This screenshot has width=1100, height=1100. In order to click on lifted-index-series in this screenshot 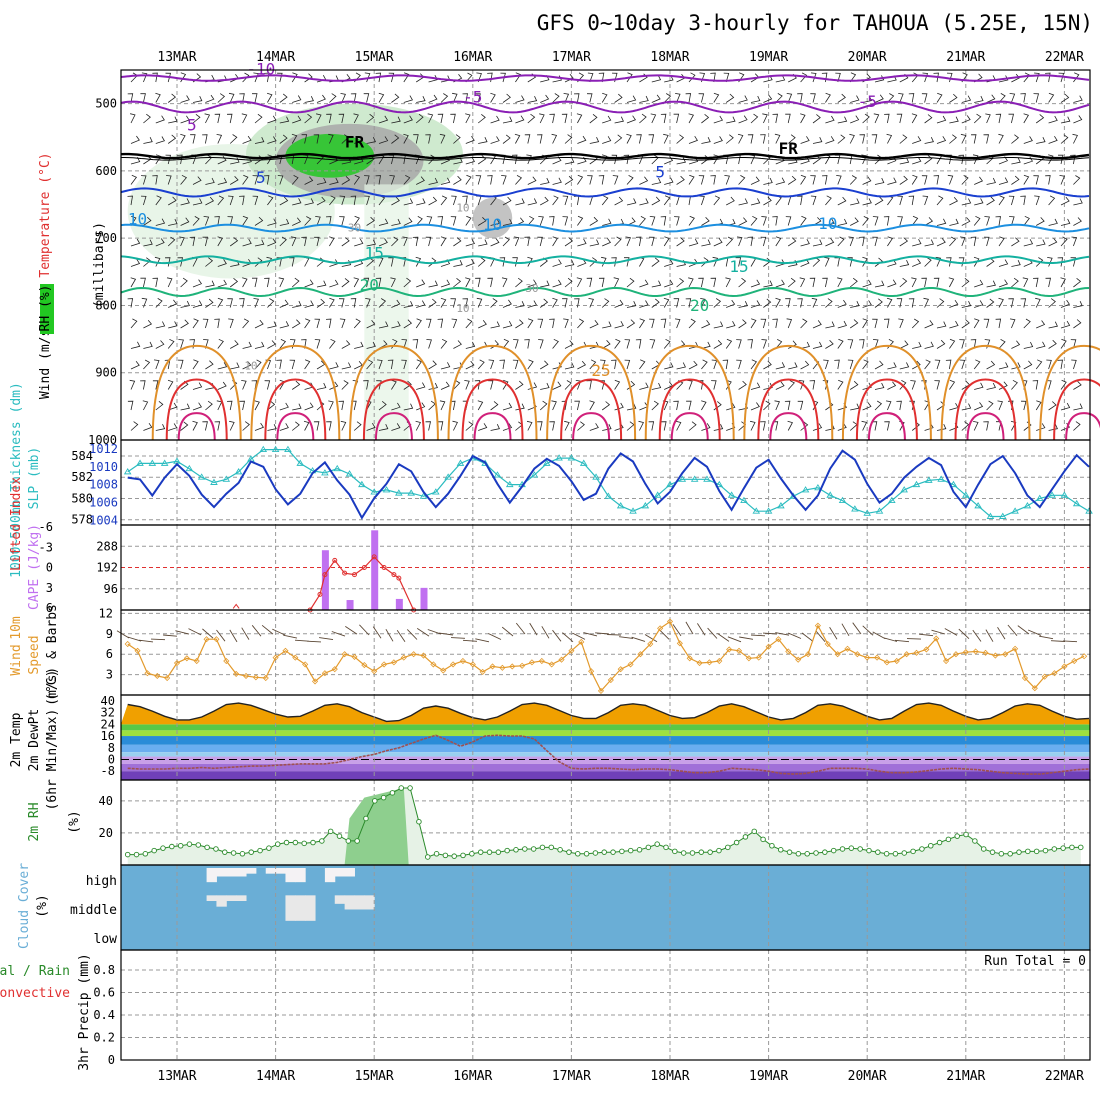, I will do `click(362, 583)`.